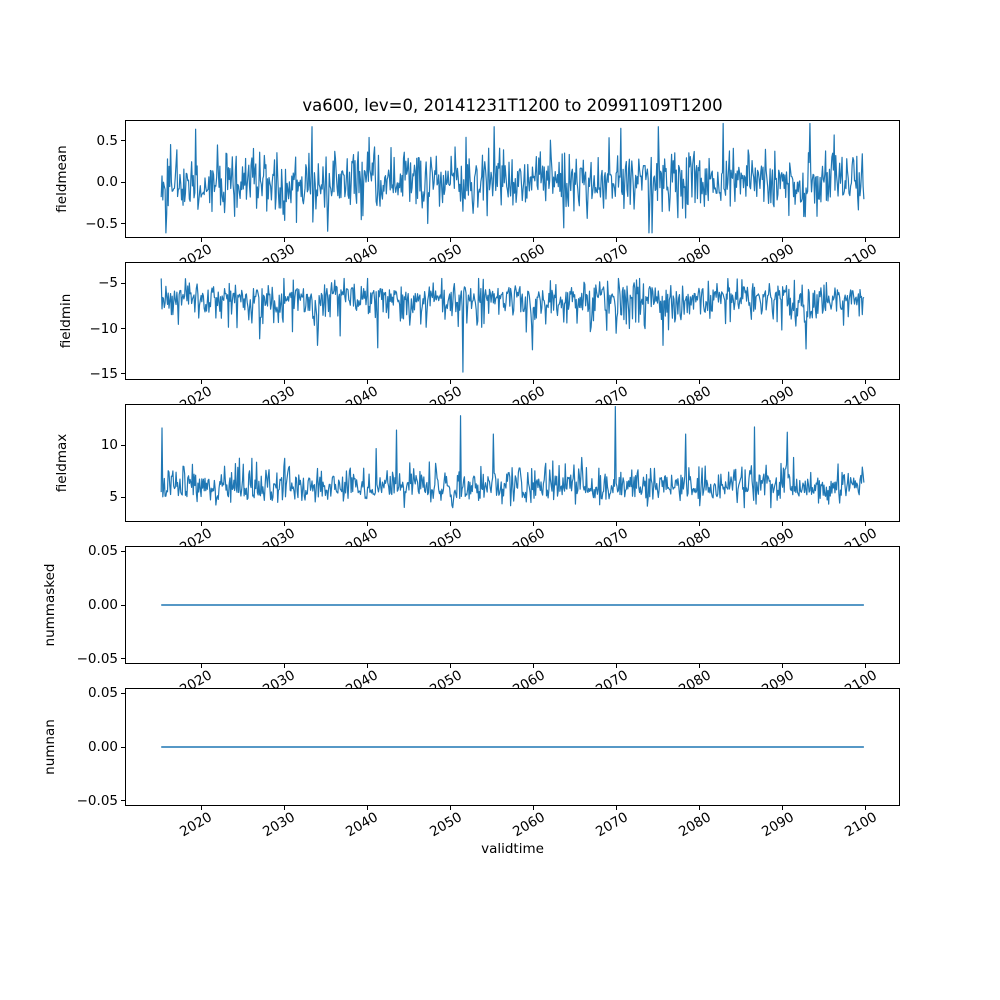  I want to click on fieldmin-line, so click(512, 325).